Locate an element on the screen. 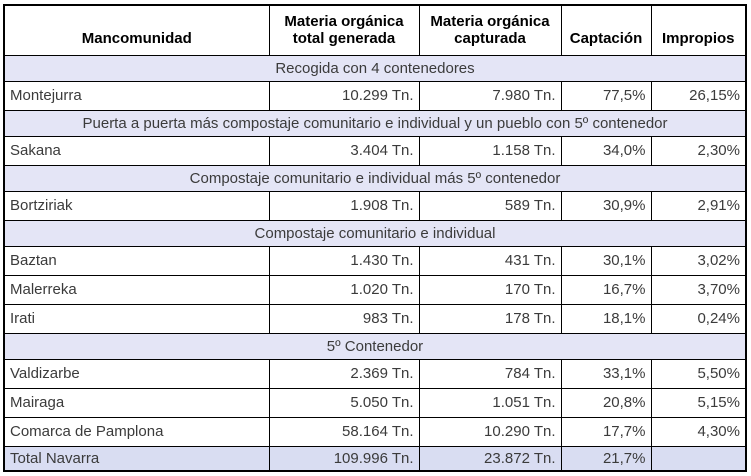 This screenshot has height=476, width=751. table-row-bortziriak: Bortziriak 1.908 Tn. 589 Tn. 30,9% 2,91% is located at coordinates (375, 205).